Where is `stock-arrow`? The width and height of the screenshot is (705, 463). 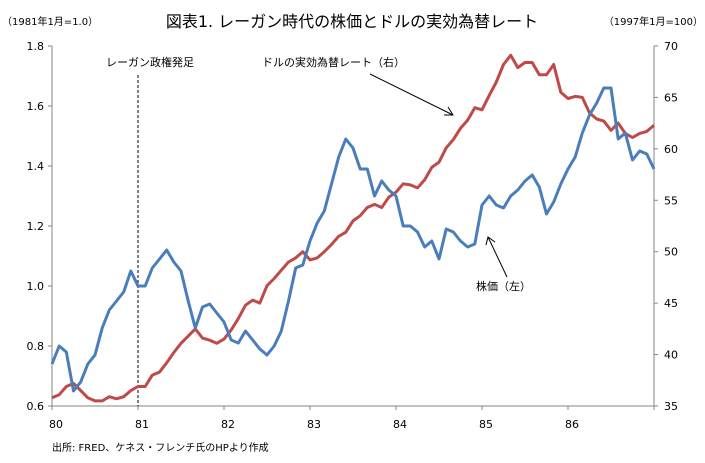
stock-arrow is located at coordinates (496, 257).